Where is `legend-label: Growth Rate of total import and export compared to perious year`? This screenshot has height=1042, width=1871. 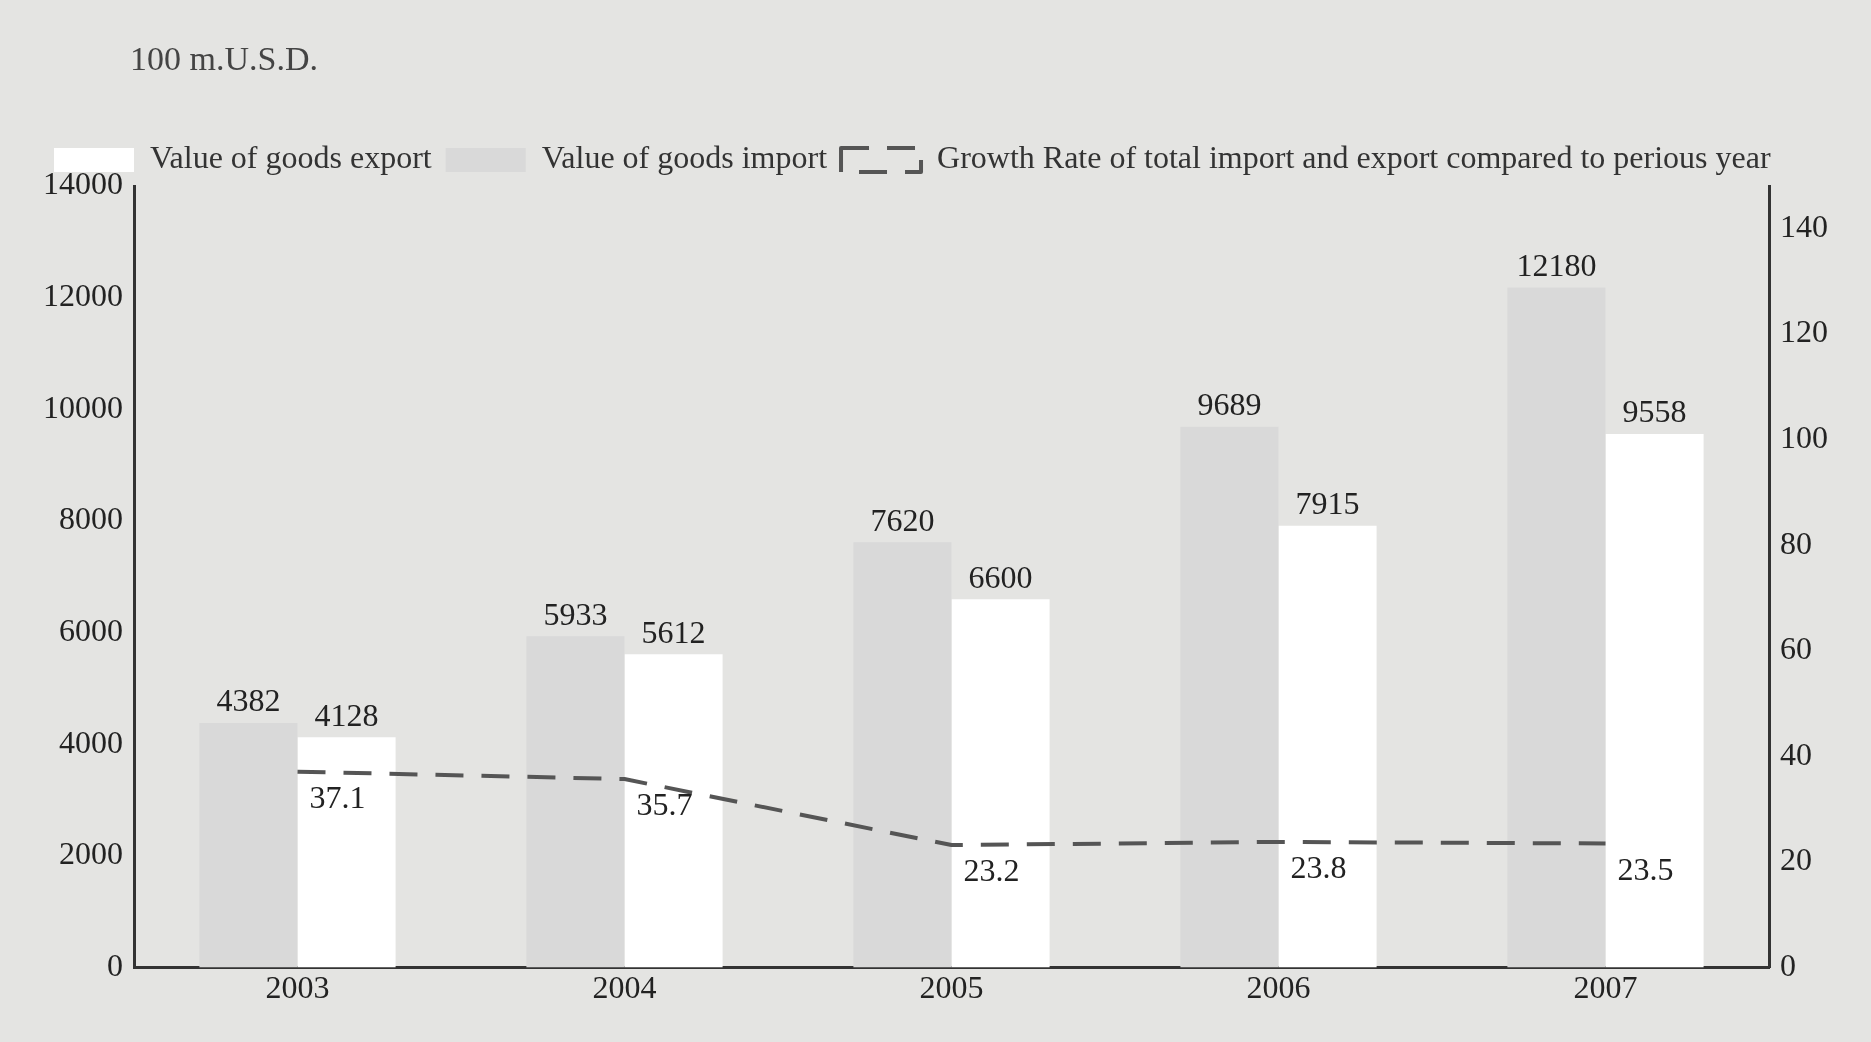 legend-label: Growth Rate of total import and export compared to perious year is located at coordinates (1354, 157).